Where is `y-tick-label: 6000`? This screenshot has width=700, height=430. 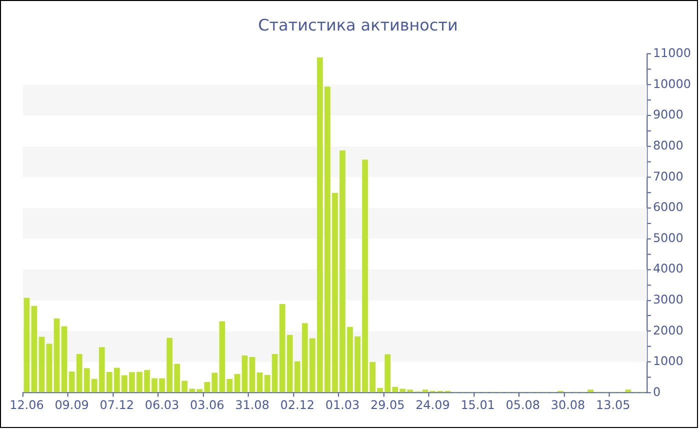 y-tick-label: 6000 is located at coordinates (668, 207).